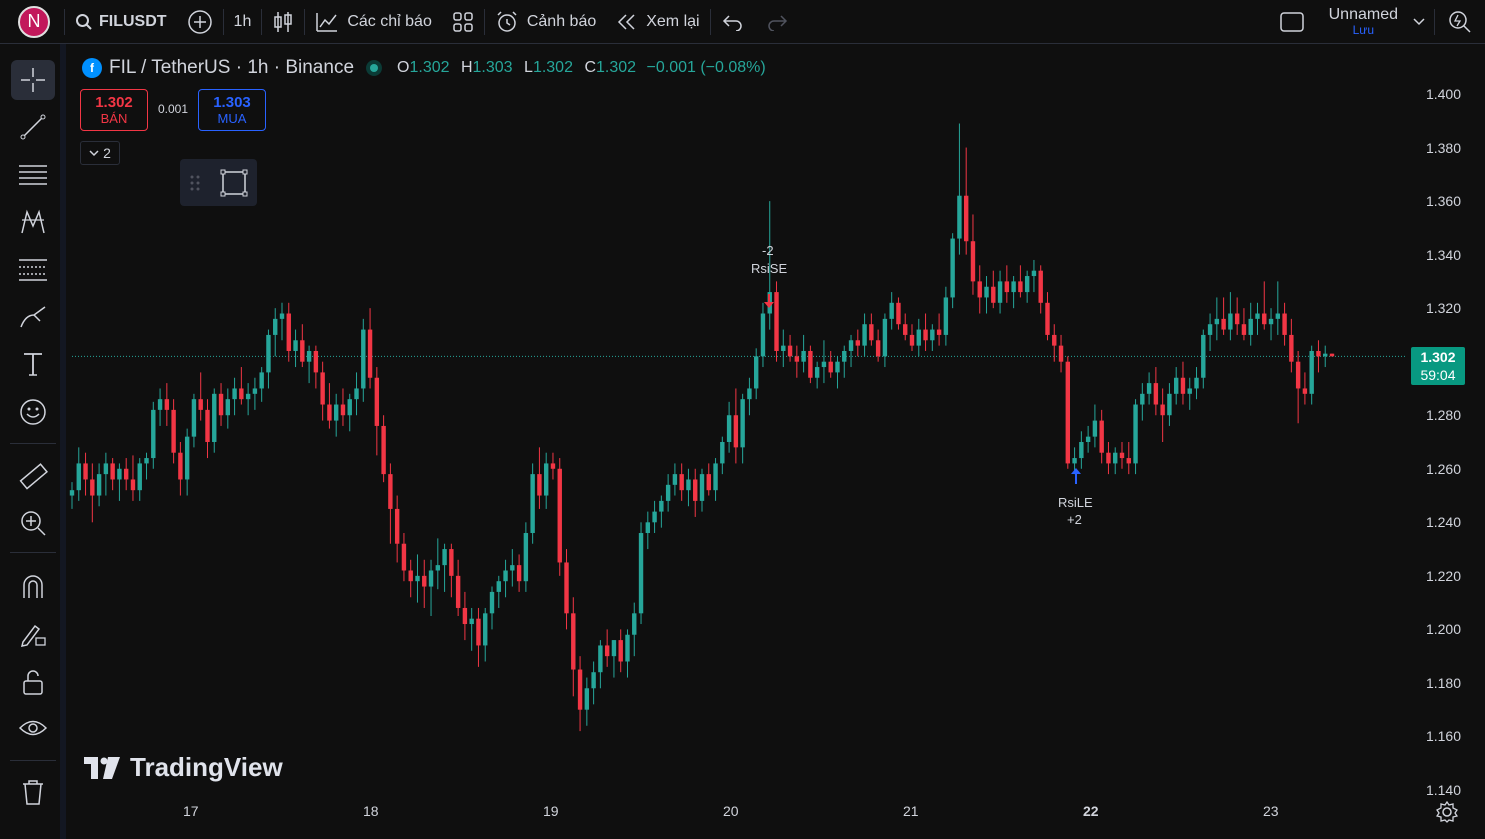  I want to click on interval-button: 1h, so click(243, 22).